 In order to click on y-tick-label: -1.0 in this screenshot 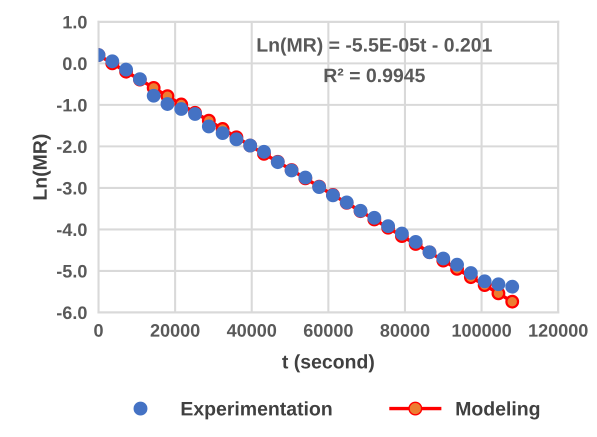, I will do `click(71, 105)`.